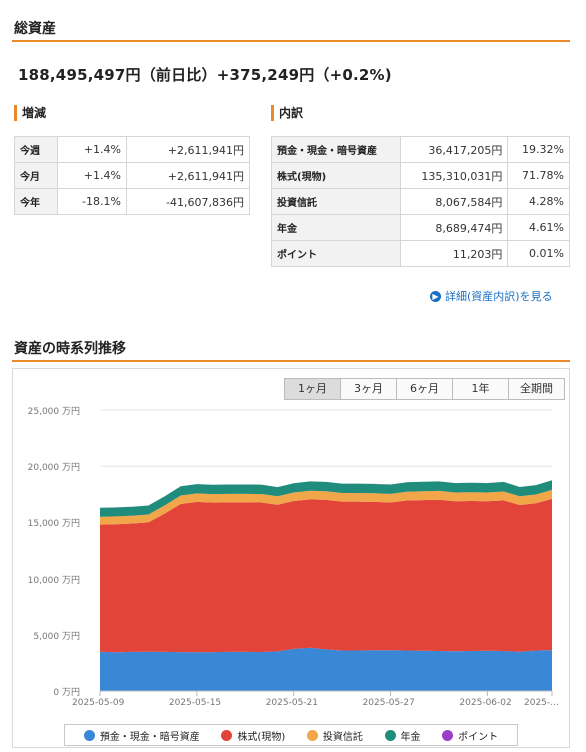  I want to click on asset-amount: 8,689,474円, so click(454, 227).